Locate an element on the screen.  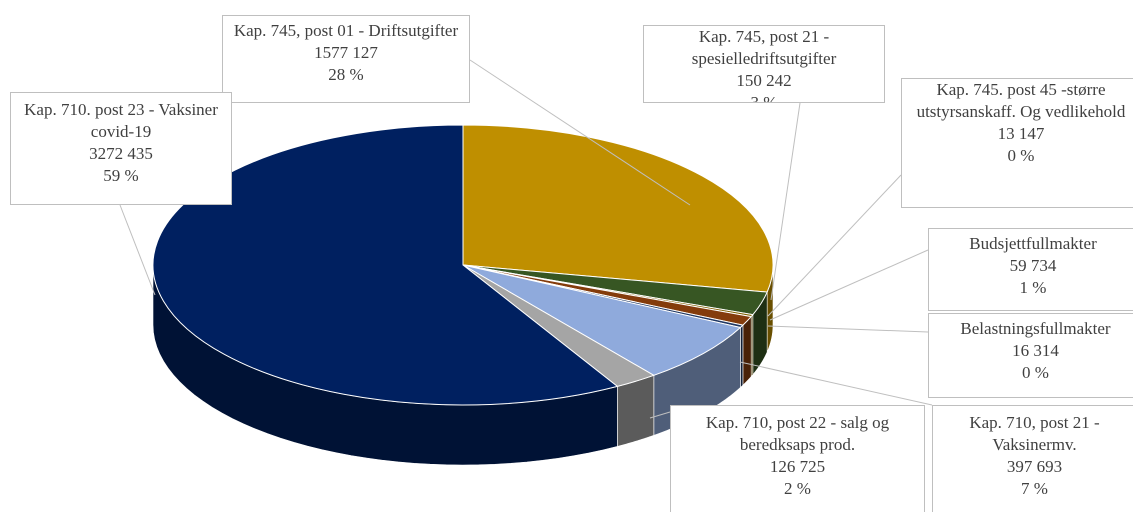
slice-label: Kap. 710, post 21 - Vaksinermv. is located at coordinates (1034, 433).